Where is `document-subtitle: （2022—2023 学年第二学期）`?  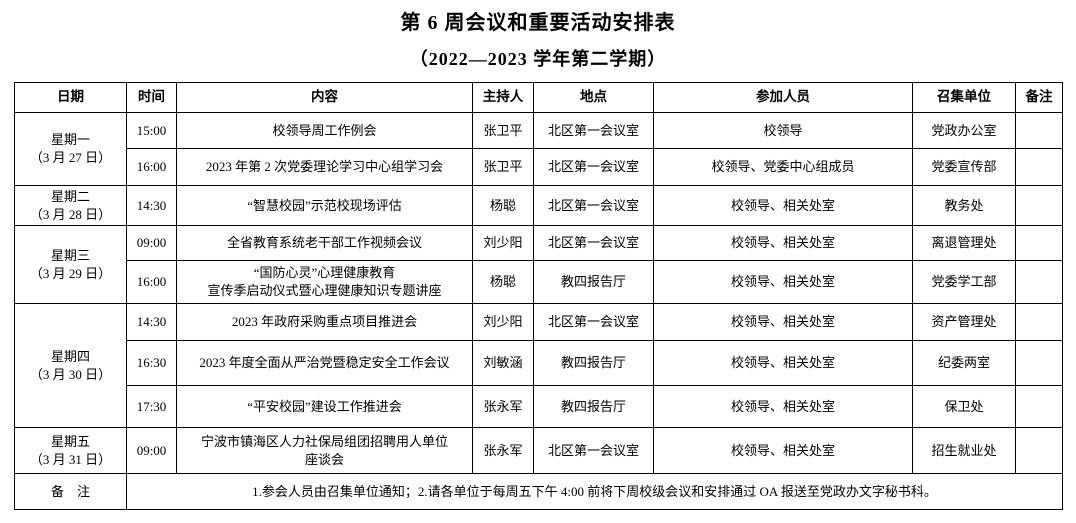
document-subtitle: （2022—2023 学年第二学期） is located at coordinates (538, 59).